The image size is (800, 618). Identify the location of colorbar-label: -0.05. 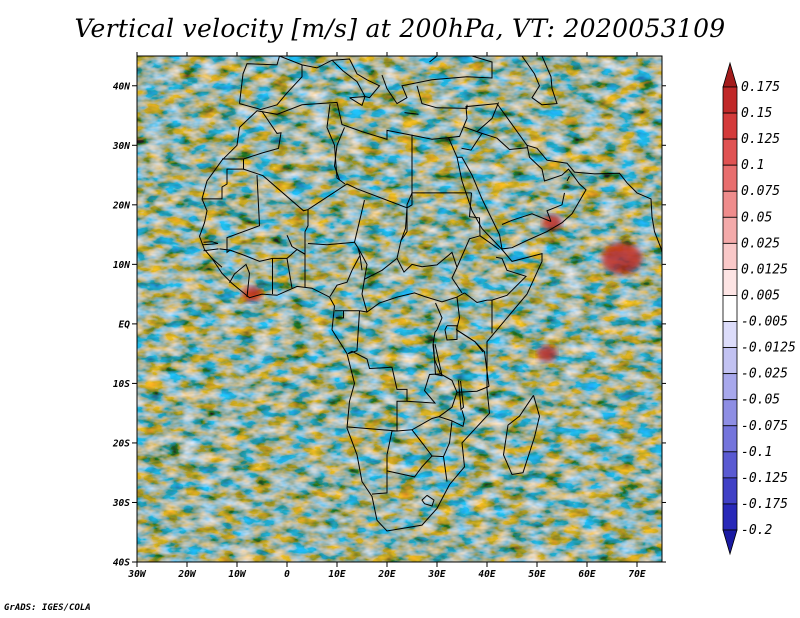
(760, 400).